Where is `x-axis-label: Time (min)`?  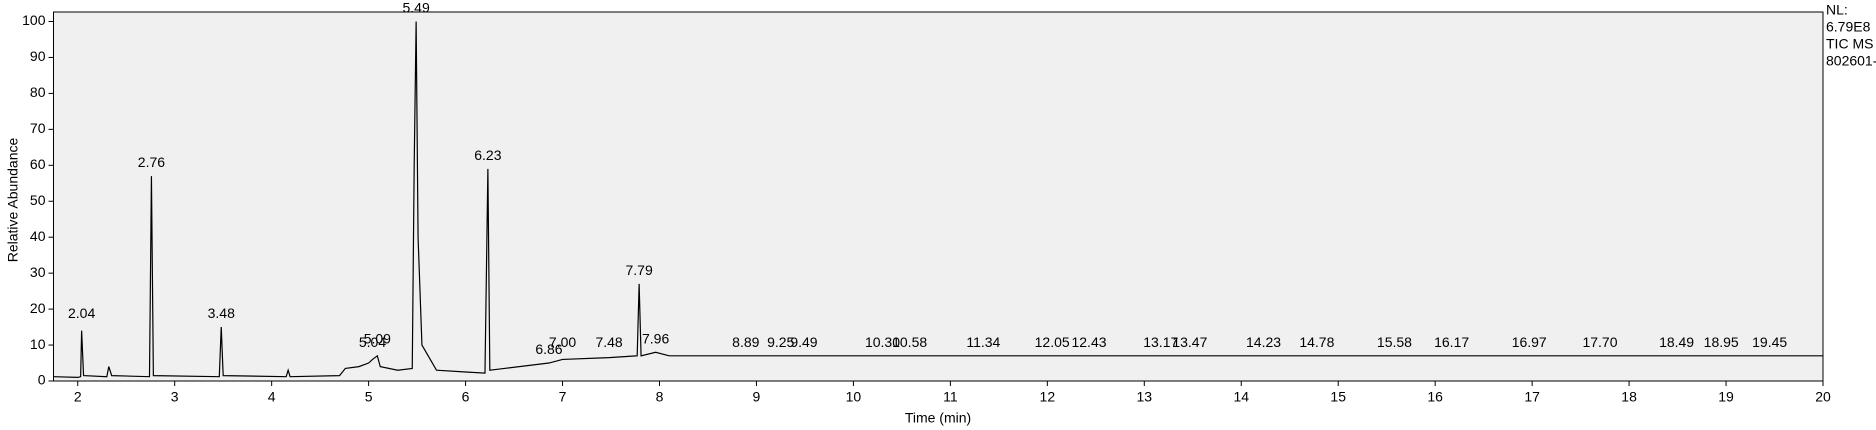 x-axis-label: Time (min) is located at coordinates (938, 418).